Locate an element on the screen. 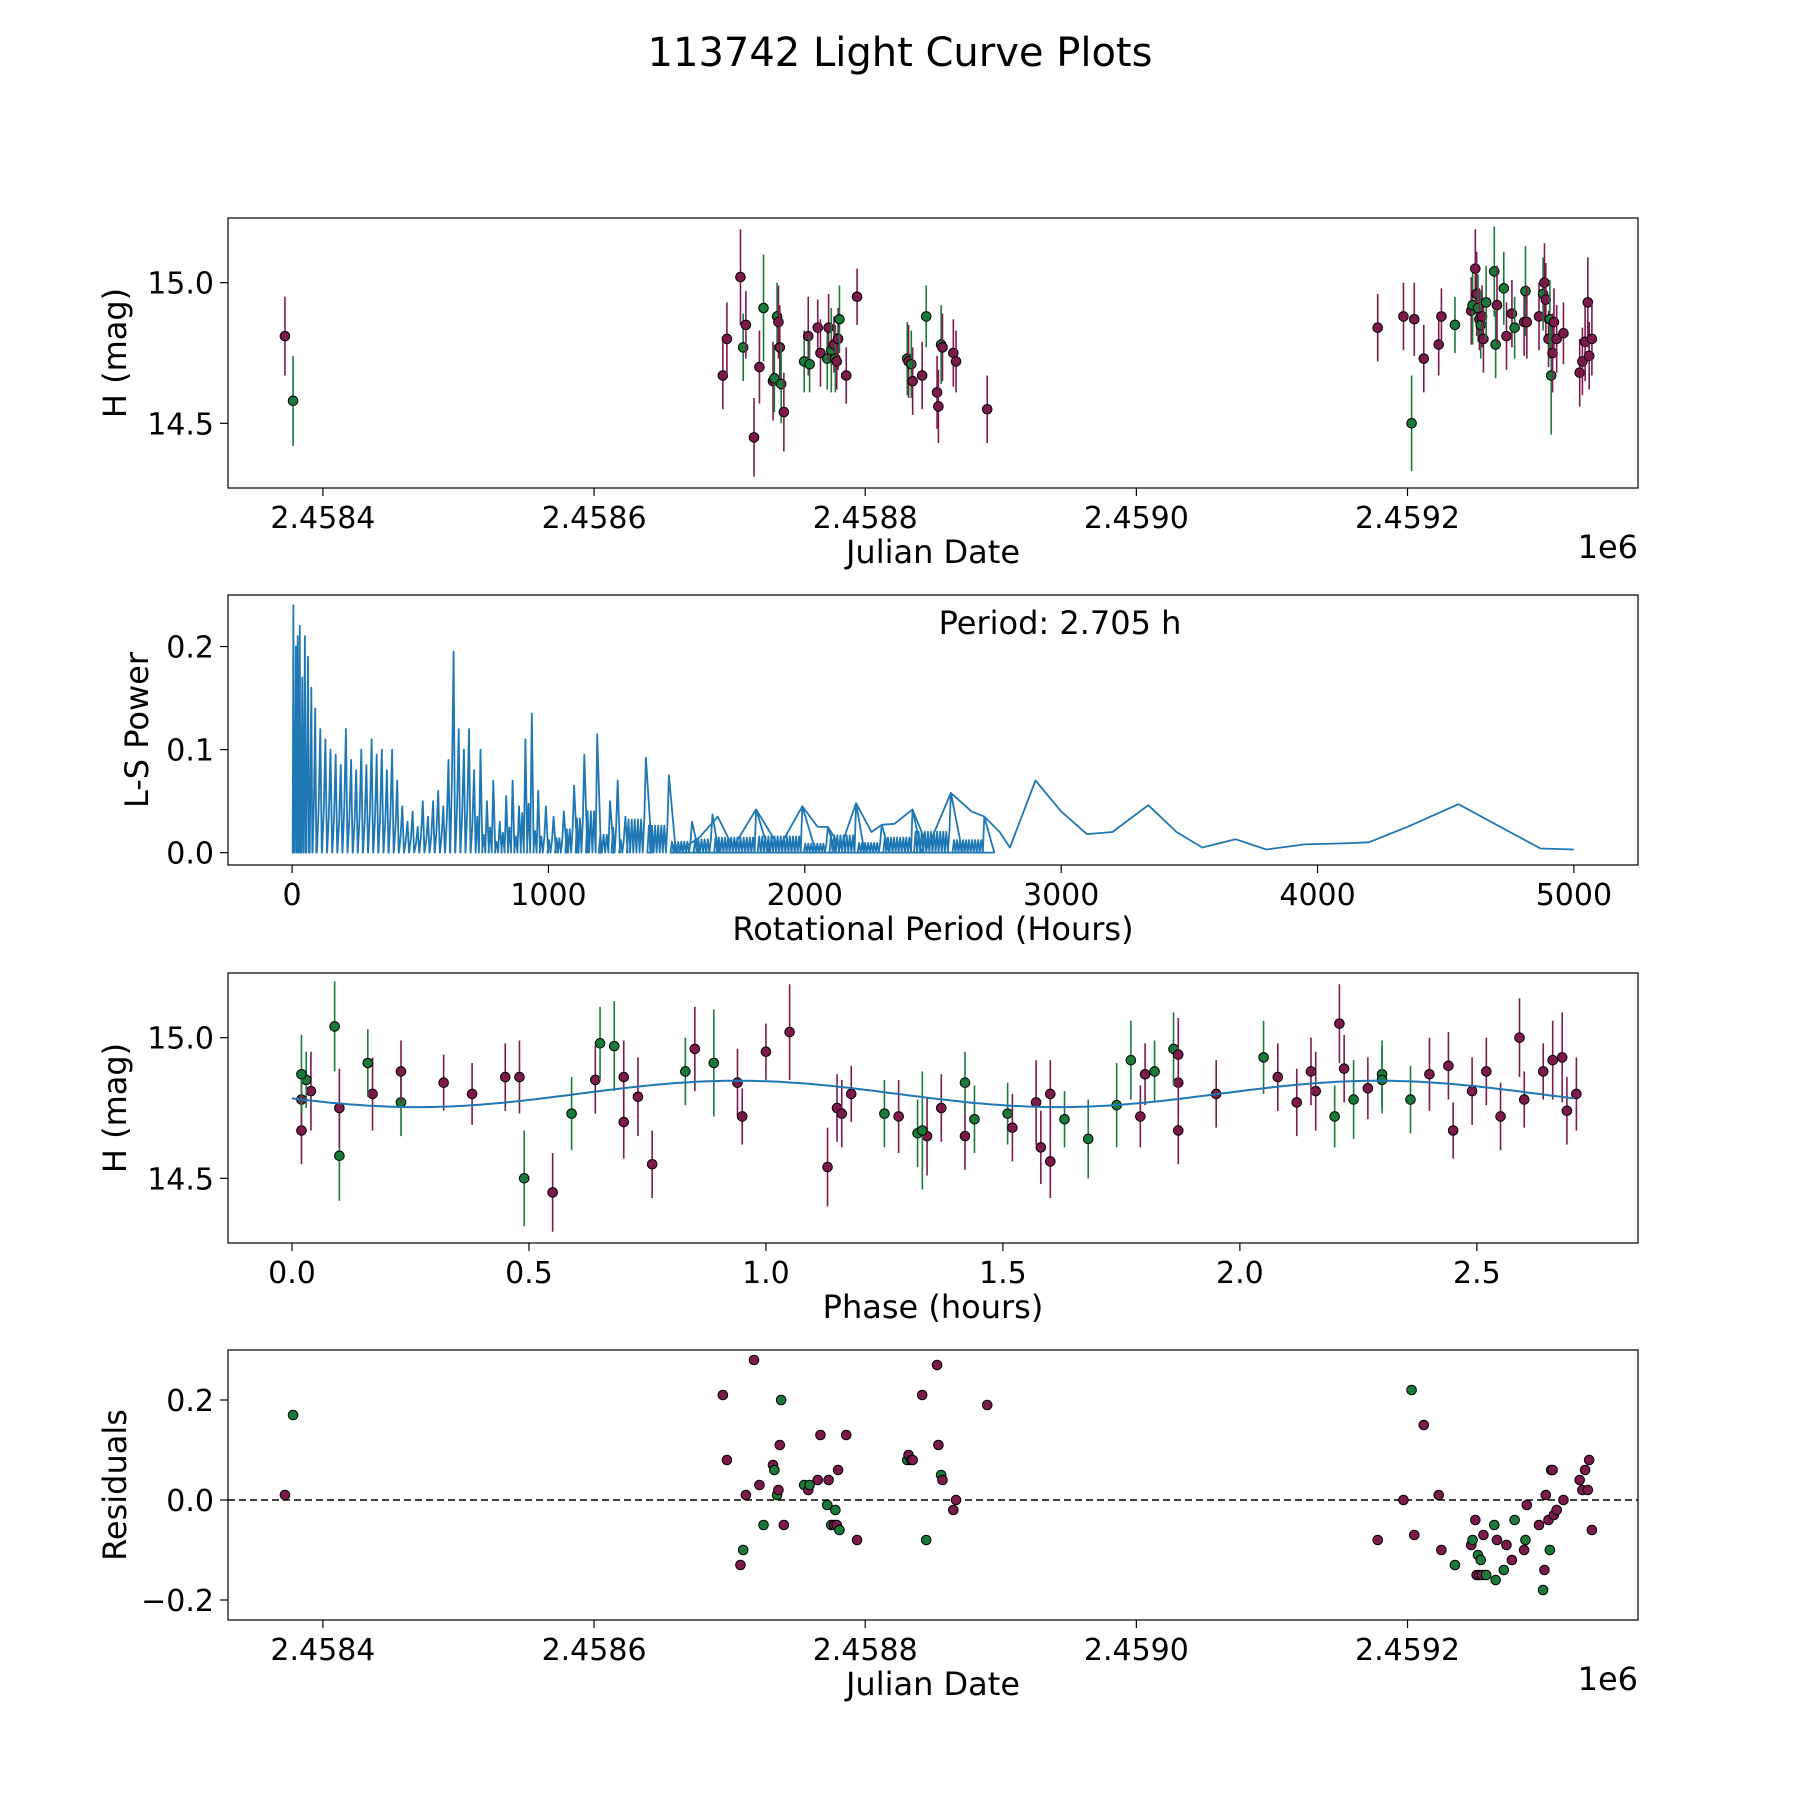 The image size is (1800, 1800). fit-curve is located at coordinates (933, 1094).